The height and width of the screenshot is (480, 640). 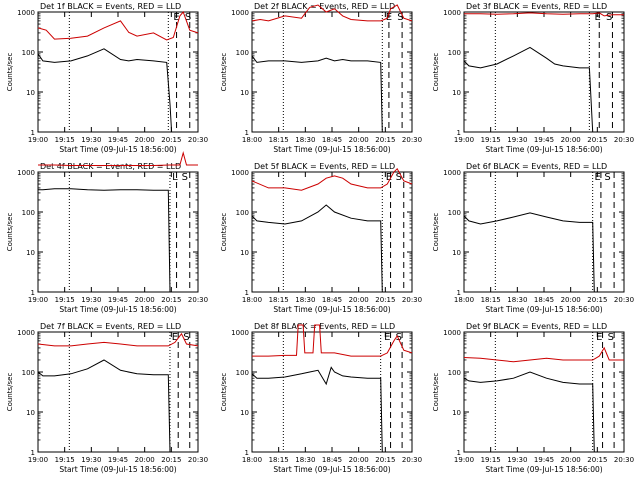 I want to click on chart-title: Det 6f BLACK = Events, RED = LLD, so click(x=536, y=166).